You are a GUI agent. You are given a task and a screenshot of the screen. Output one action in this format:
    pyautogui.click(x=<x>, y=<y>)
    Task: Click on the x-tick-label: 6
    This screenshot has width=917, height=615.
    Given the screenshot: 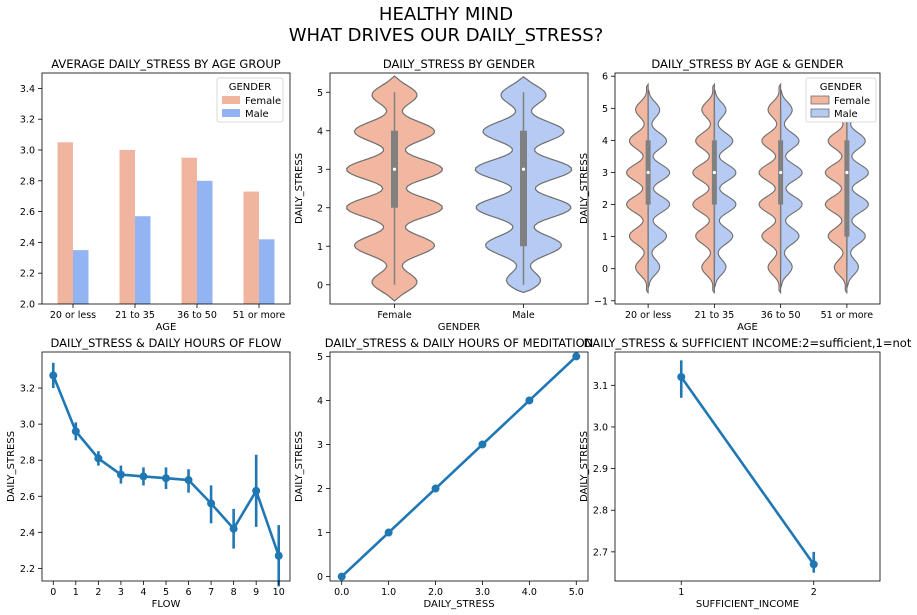 What is the action you would take?
    pyautogui.click(x=189, y=592)
    